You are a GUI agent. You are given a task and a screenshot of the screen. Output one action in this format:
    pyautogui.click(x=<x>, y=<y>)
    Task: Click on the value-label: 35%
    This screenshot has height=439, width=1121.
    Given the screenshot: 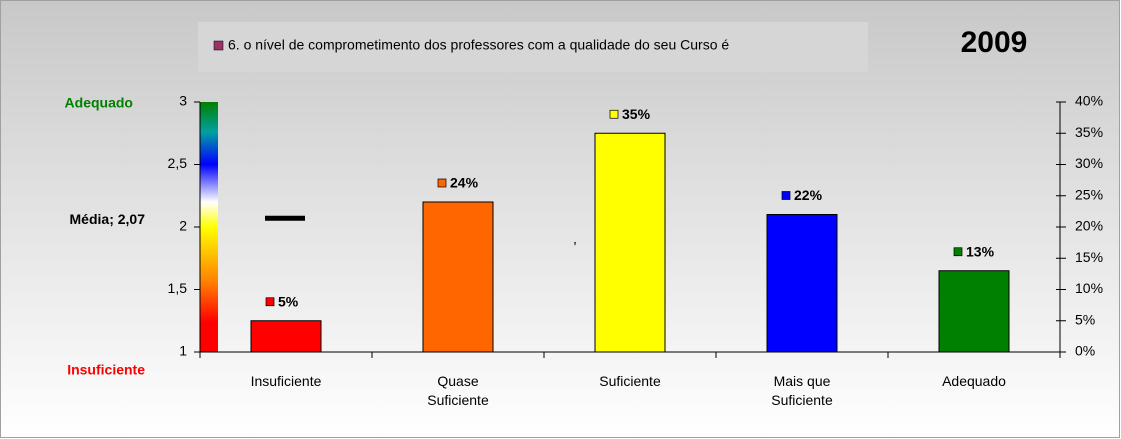 What is the action you would take?
    pyautogui.click(x=636, y=114)
    